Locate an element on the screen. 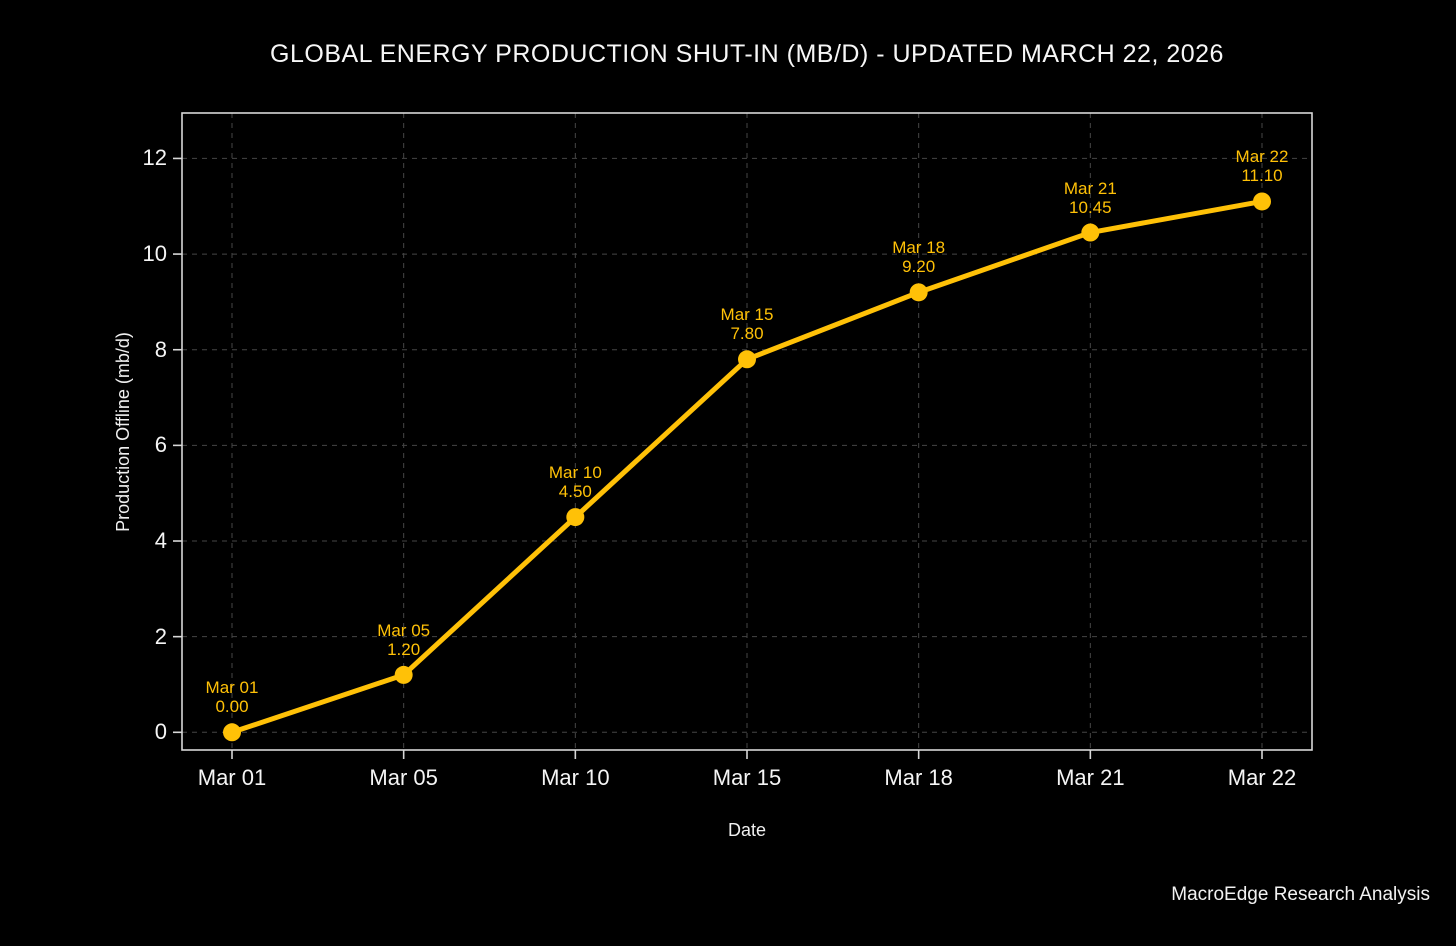 This screenshot has height=946, width=1456. y-axis-title: Production Offline (mb/d) is located at coordinates (123, 432).